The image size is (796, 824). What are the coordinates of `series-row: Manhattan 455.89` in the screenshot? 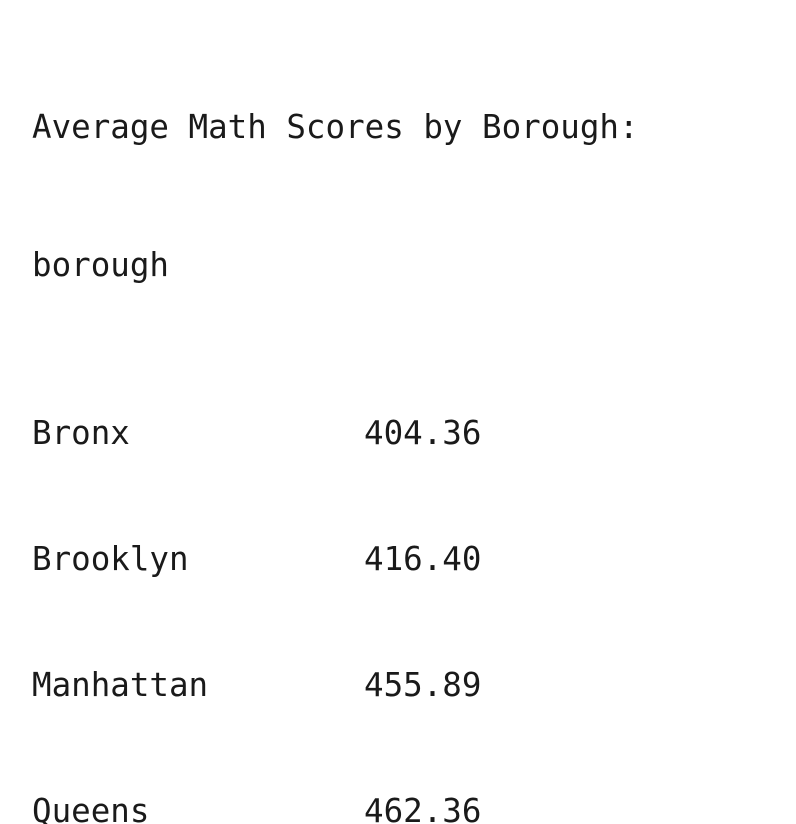 It's located at (364, 685).